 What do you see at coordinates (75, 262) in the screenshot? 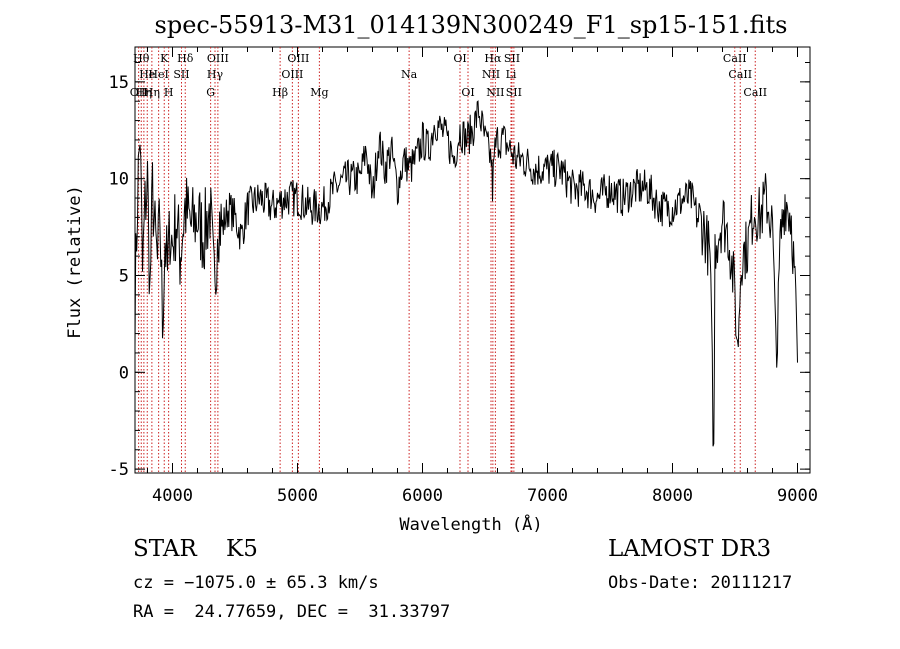
I see `y-axis-label: Flux (relative)` at bounding box center [75, 262].